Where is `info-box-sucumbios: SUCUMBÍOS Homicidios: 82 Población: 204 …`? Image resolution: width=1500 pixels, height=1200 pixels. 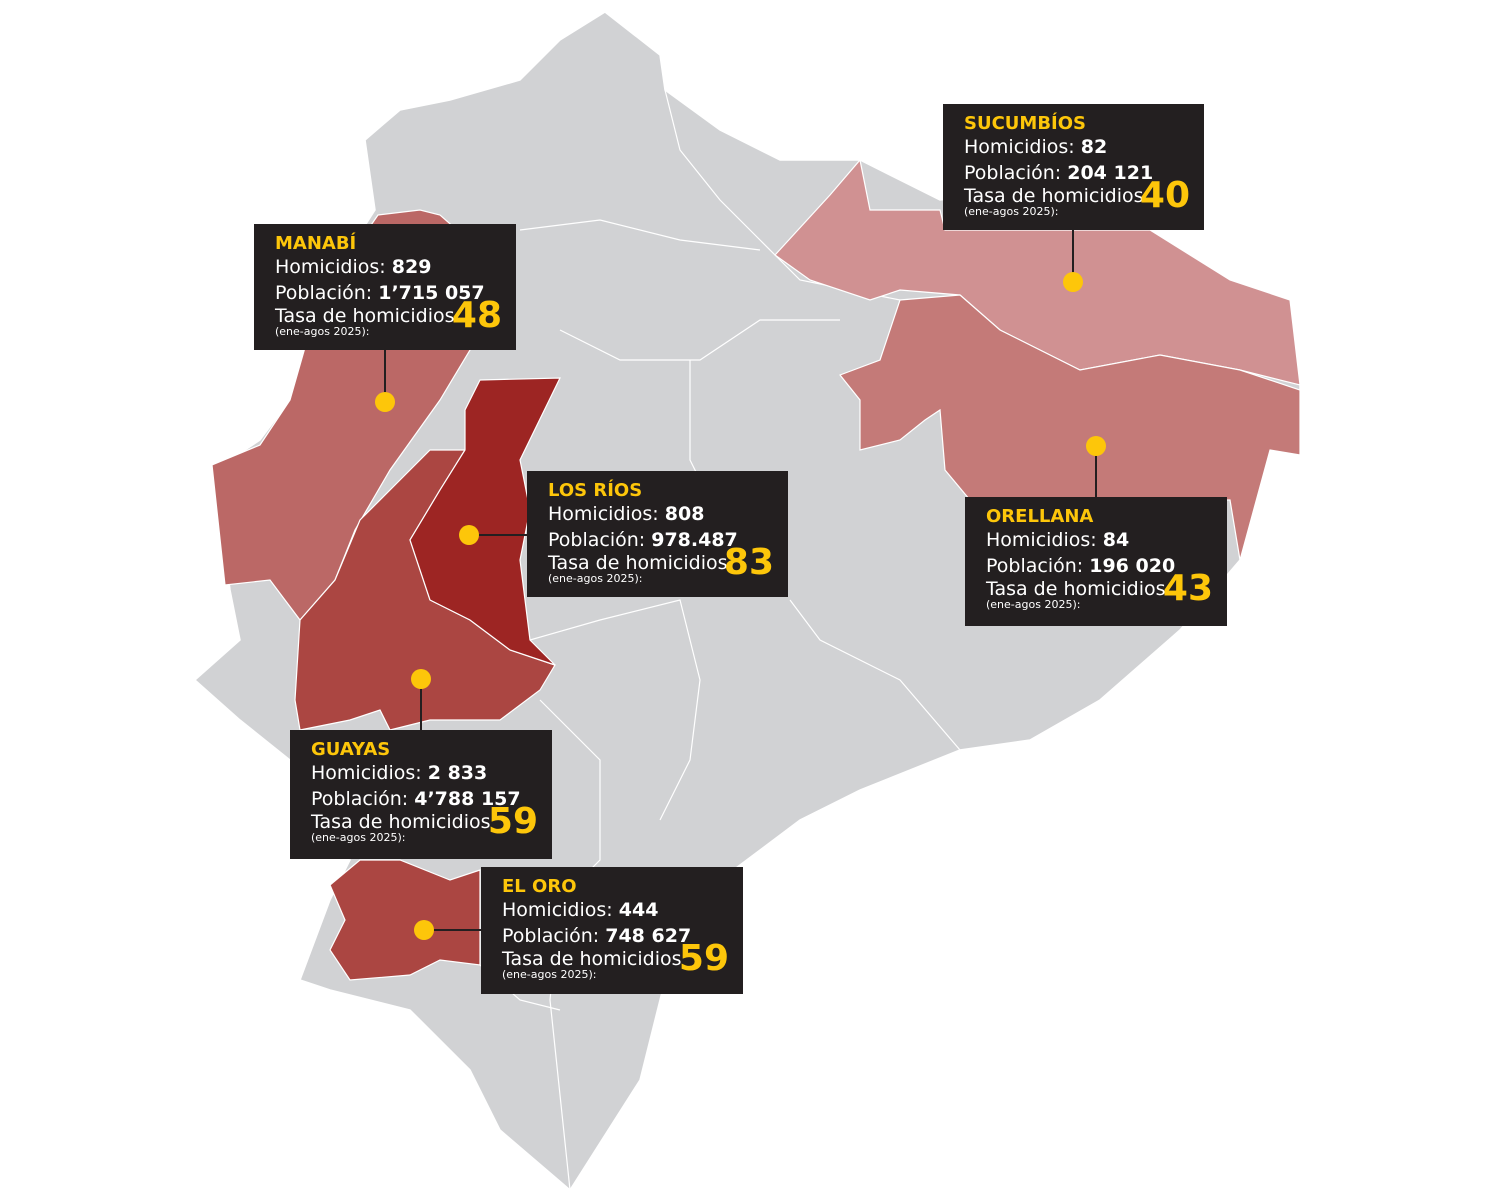
info-box-sucumbios: SUCUMBÍOS Homicidios: 82 Población: 204 … is located at coordinates (1073, 167).